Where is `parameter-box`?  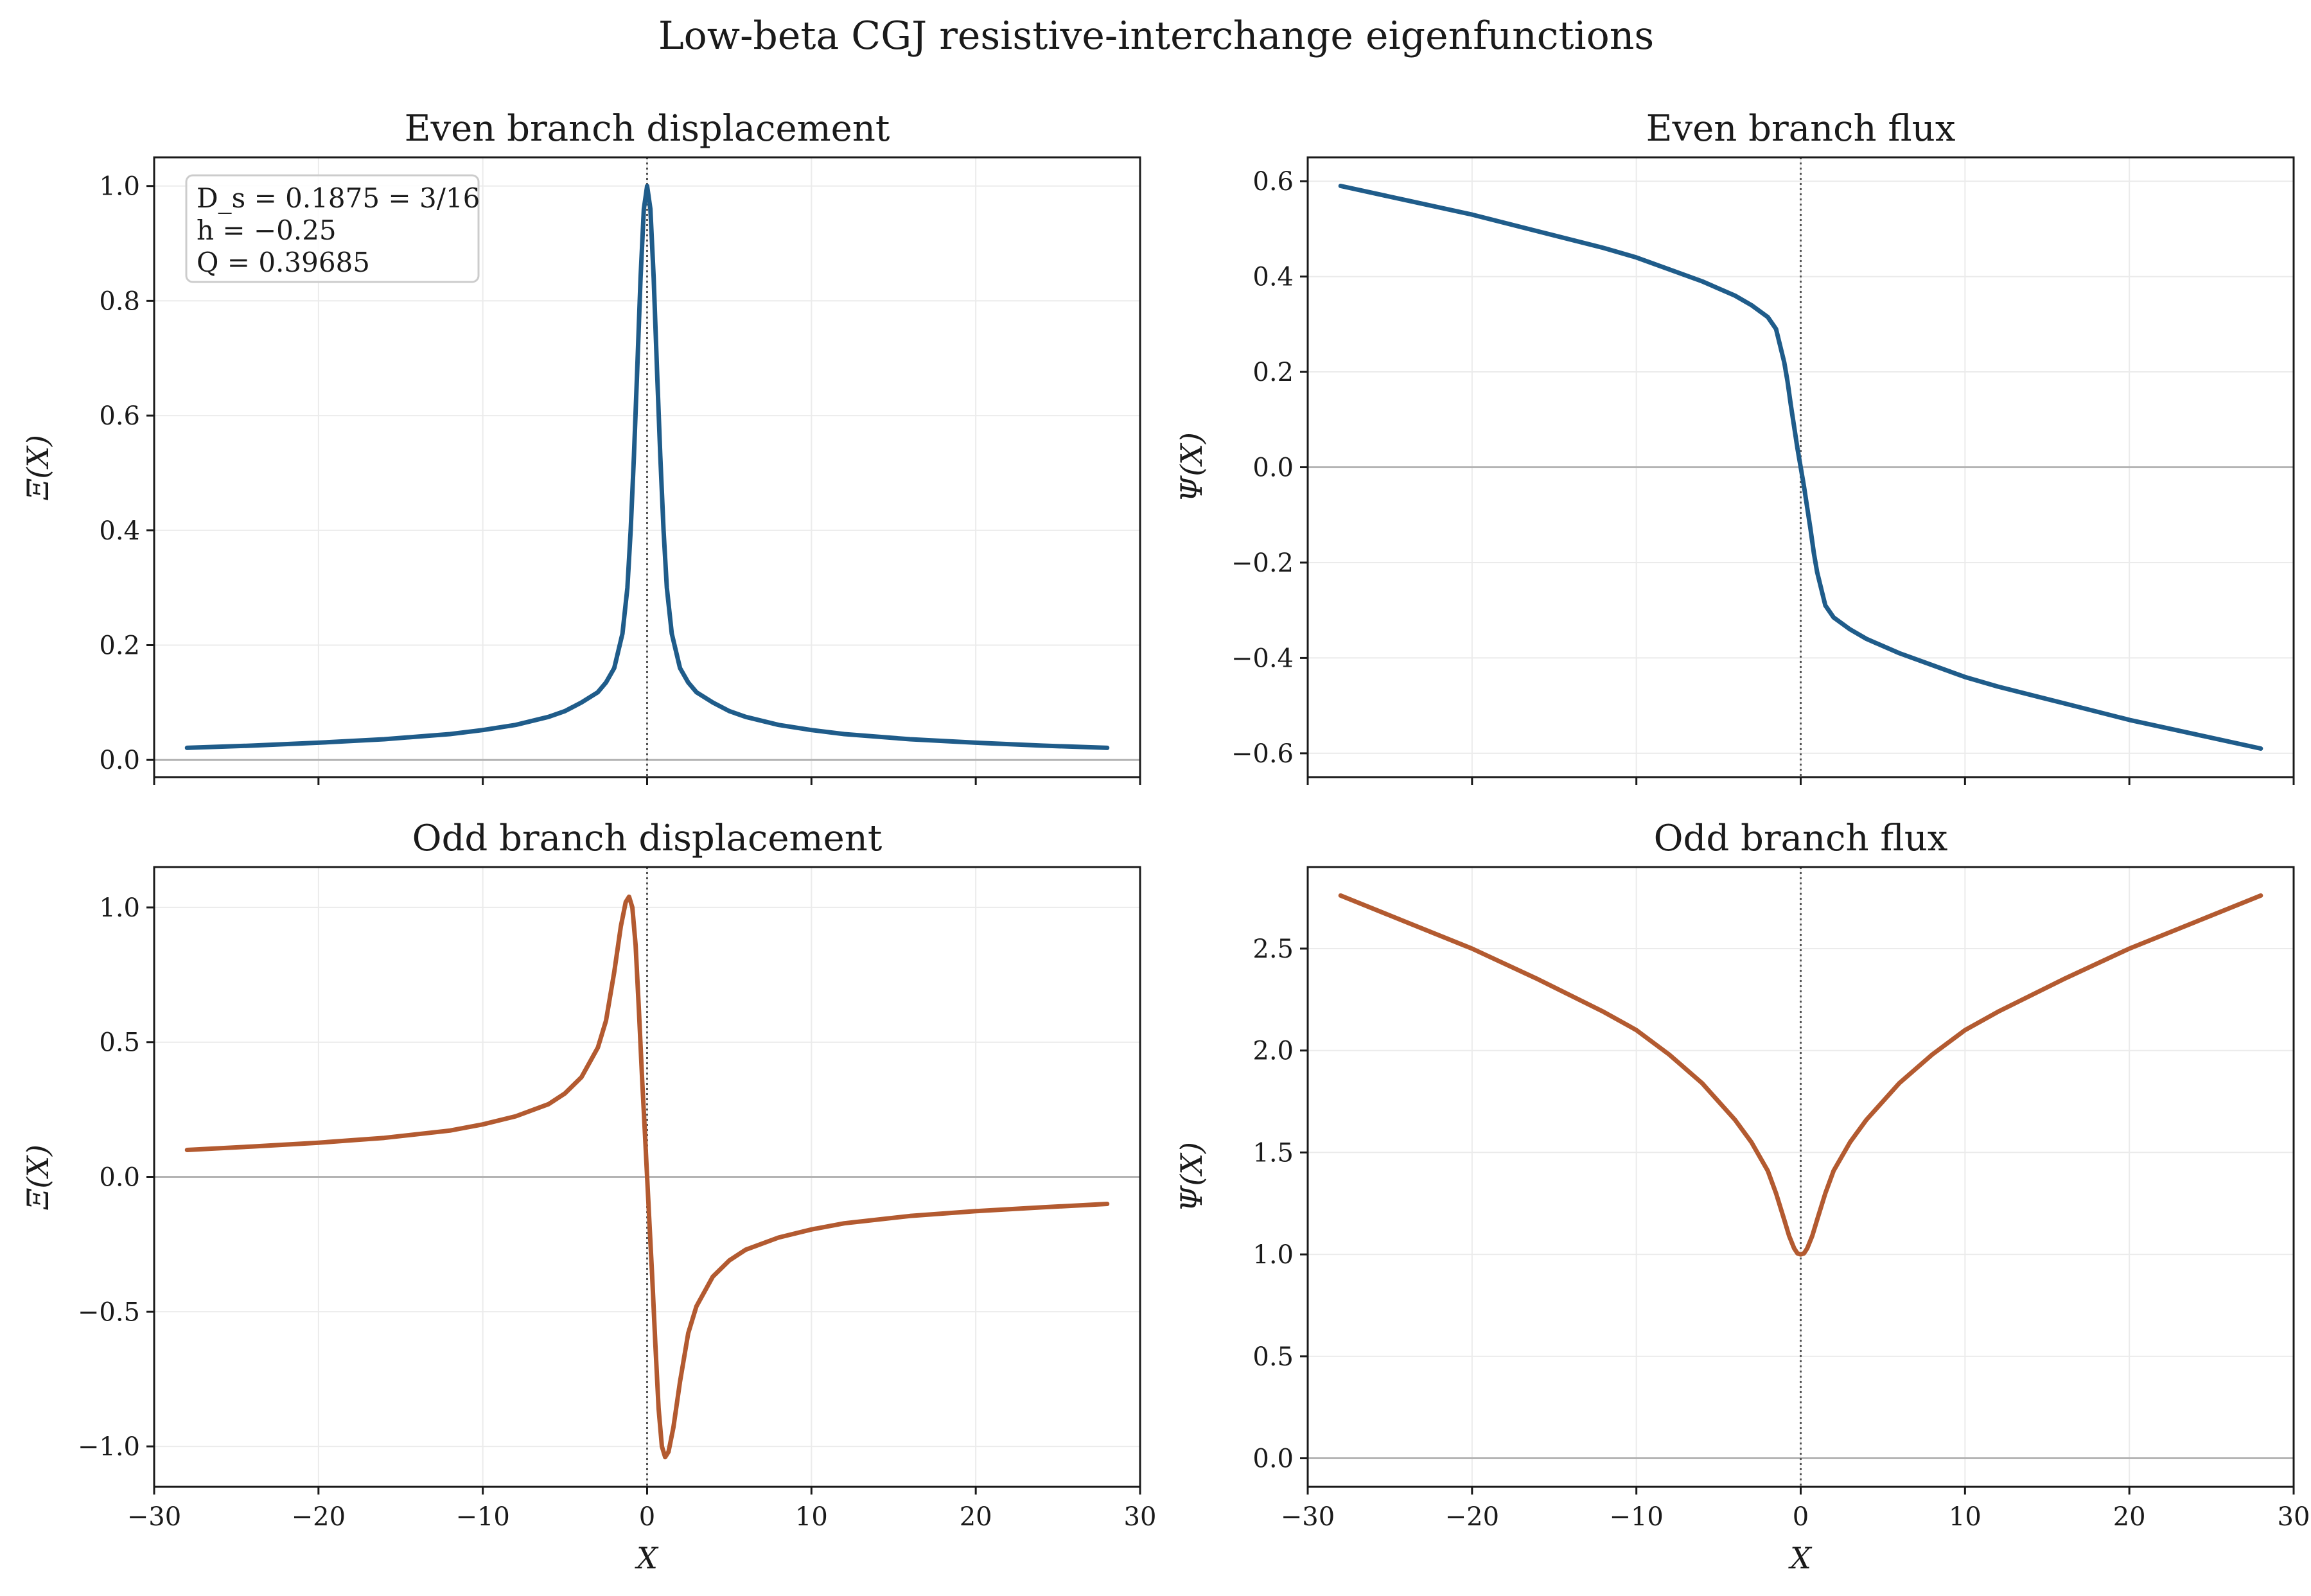
parameter-box is located at coordinates (332, 229).